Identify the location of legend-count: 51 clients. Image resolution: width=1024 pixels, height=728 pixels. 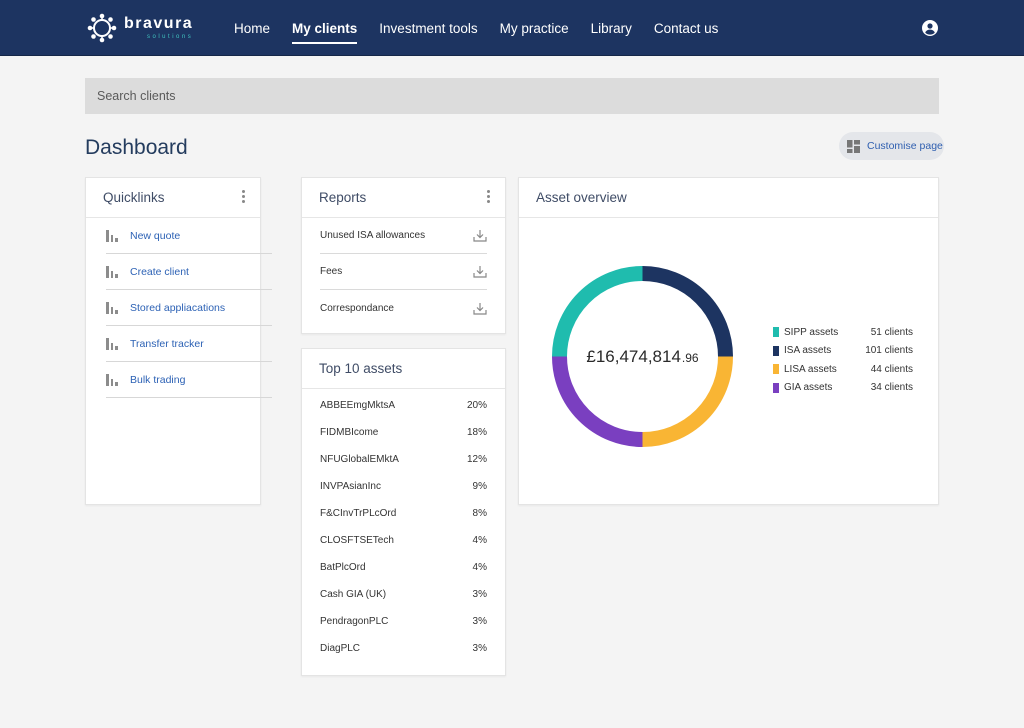
(891, 332).